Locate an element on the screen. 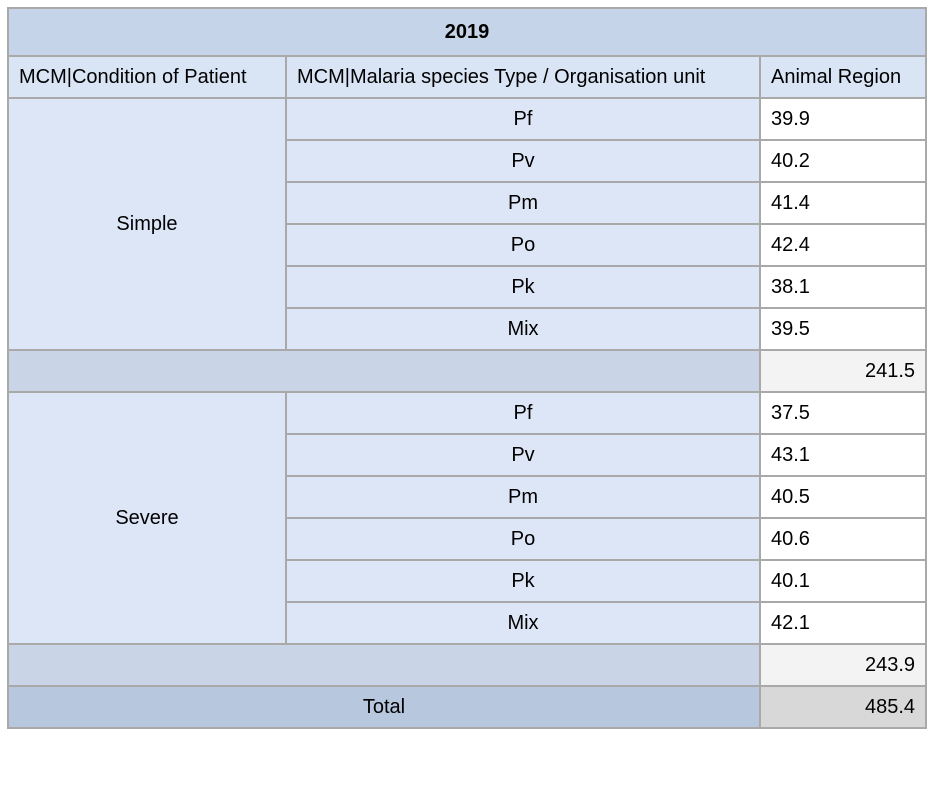  total-label: Total is located at coordinates (384, 707).